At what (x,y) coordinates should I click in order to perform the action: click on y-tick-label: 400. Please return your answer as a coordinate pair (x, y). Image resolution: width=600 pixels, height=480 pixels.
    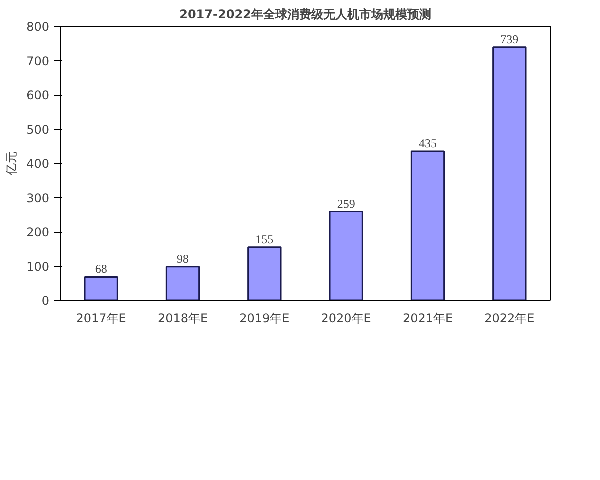
    Looking at the image, I should click on (38, 164).